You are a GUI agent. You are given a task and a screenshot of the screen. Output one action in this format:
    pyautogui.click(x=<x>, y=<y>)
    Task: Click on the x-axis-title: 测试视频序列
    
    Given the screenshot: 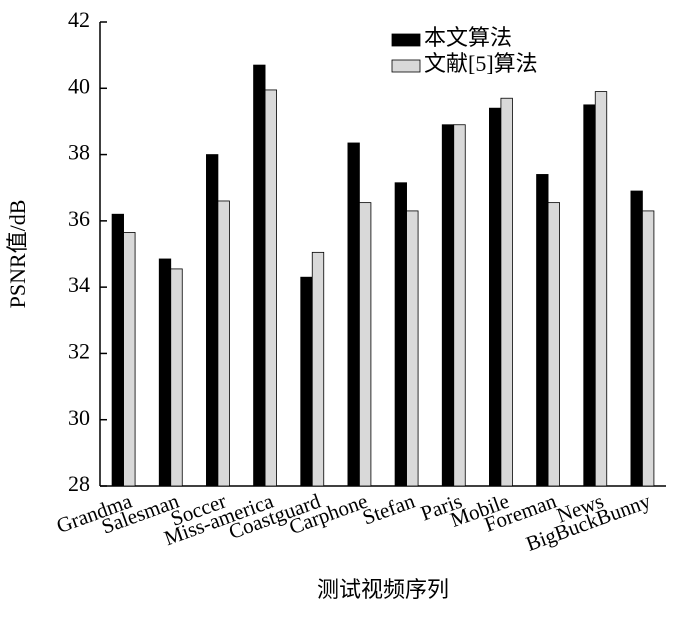 What is the action you would take?
    pyautogui.click(x=383, y=589)
    